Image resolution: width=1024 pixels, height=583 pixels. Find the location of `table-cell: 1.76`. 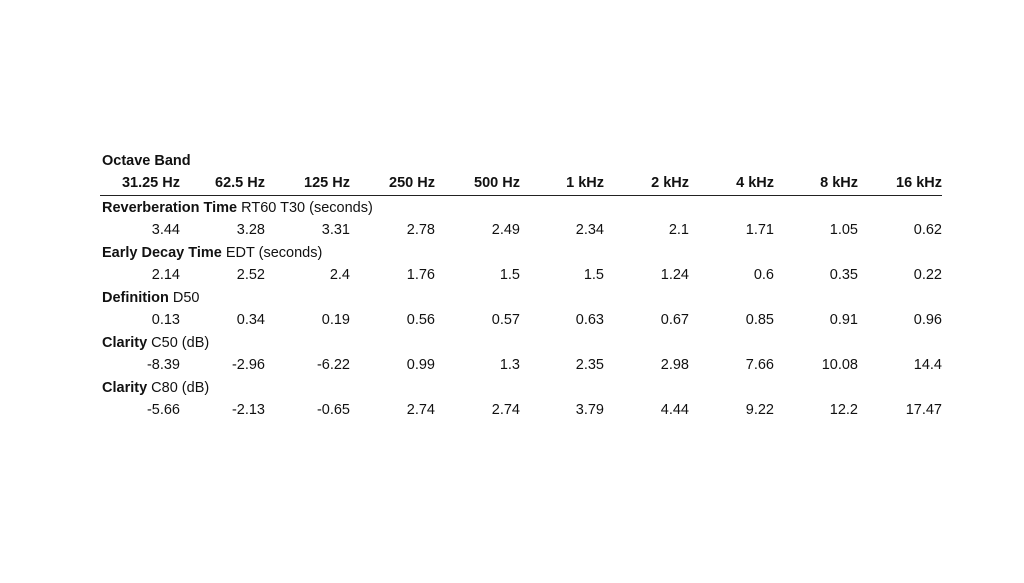

table-cell: 1.76 is located at coordinates (420, 275).